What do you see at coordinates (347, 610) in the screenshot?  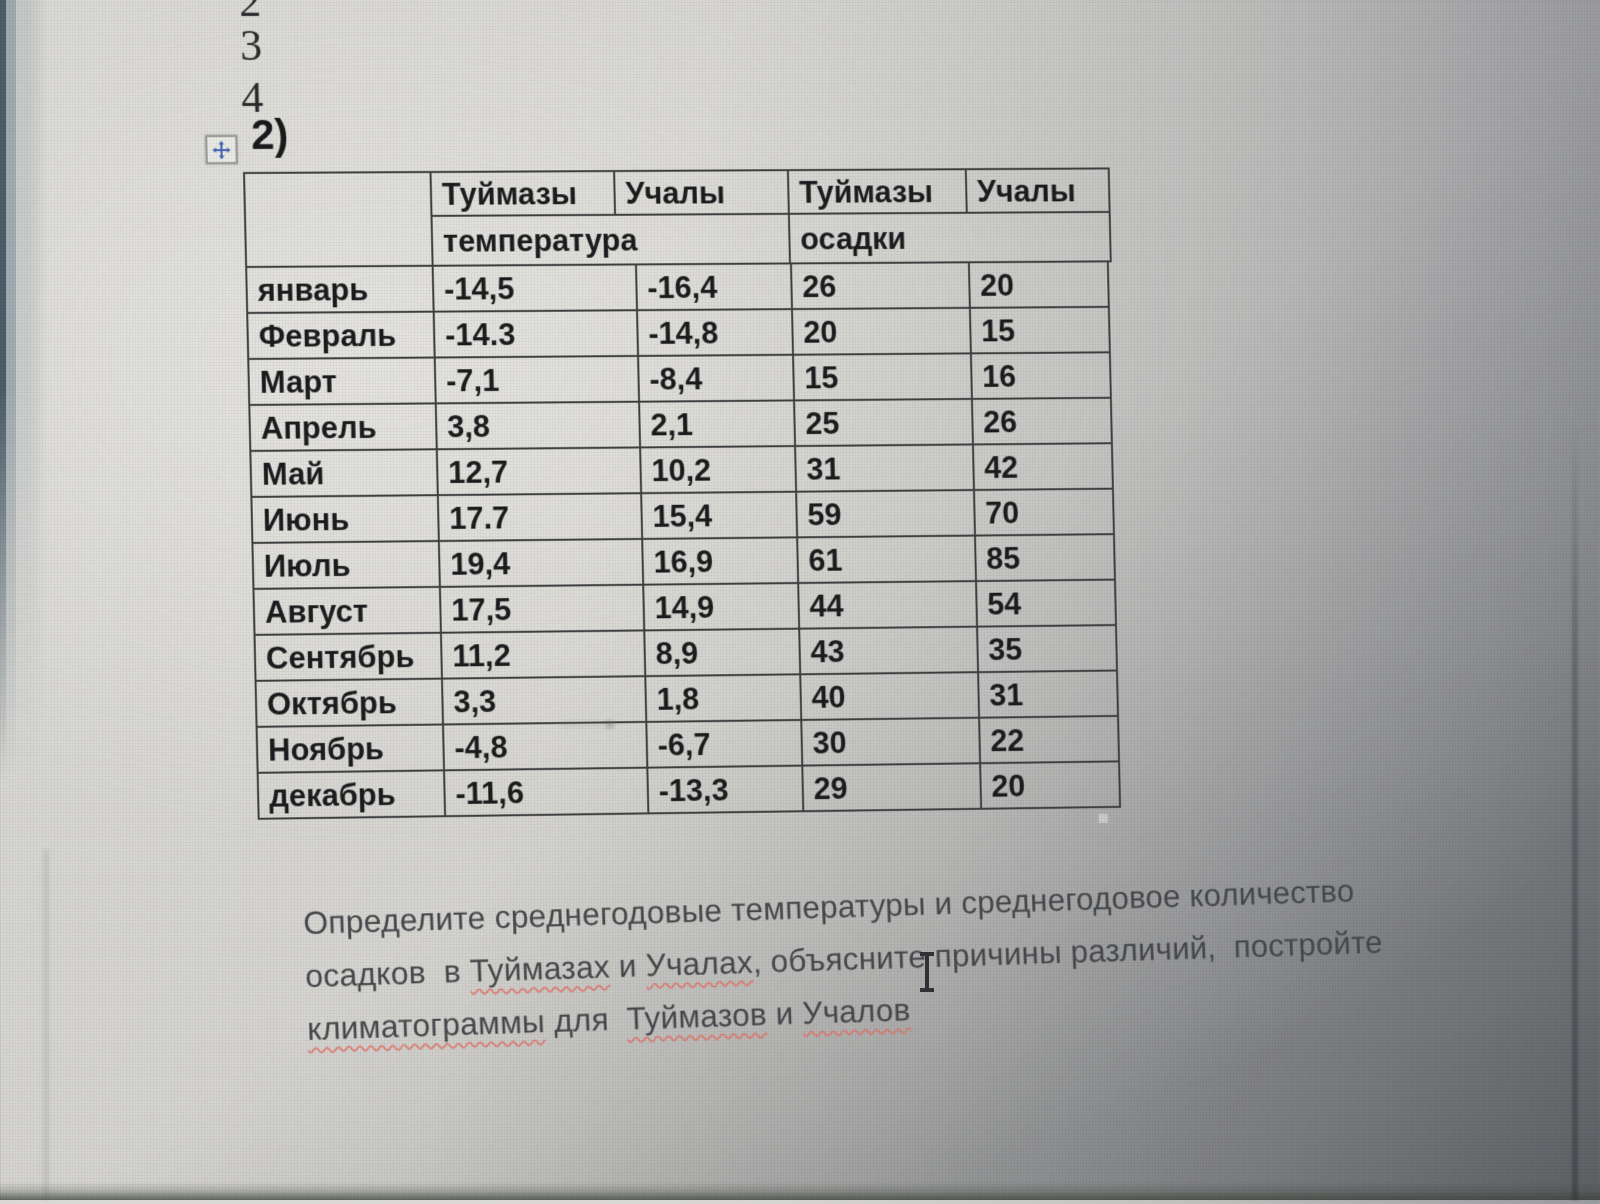 I see `month-cell: Август` at bounding box center [347, 610].